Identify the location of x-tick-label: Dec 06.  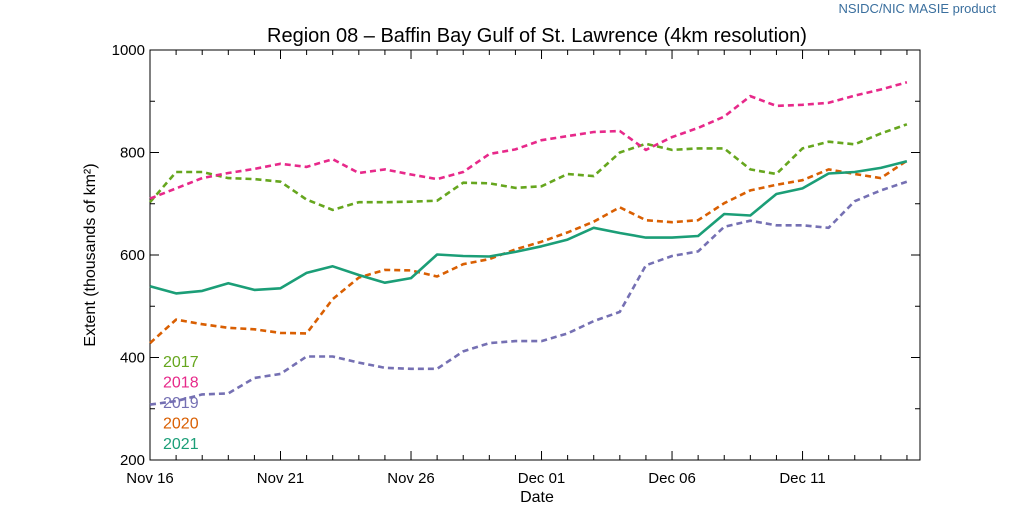
(672, 478).